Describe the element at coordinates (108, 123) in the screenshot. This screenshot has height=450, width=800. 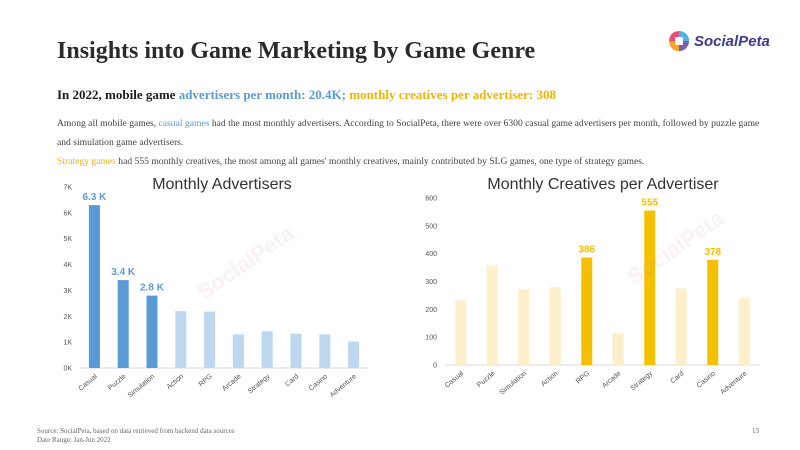
I see `p1-pre: Among all mobile games,` at that location.